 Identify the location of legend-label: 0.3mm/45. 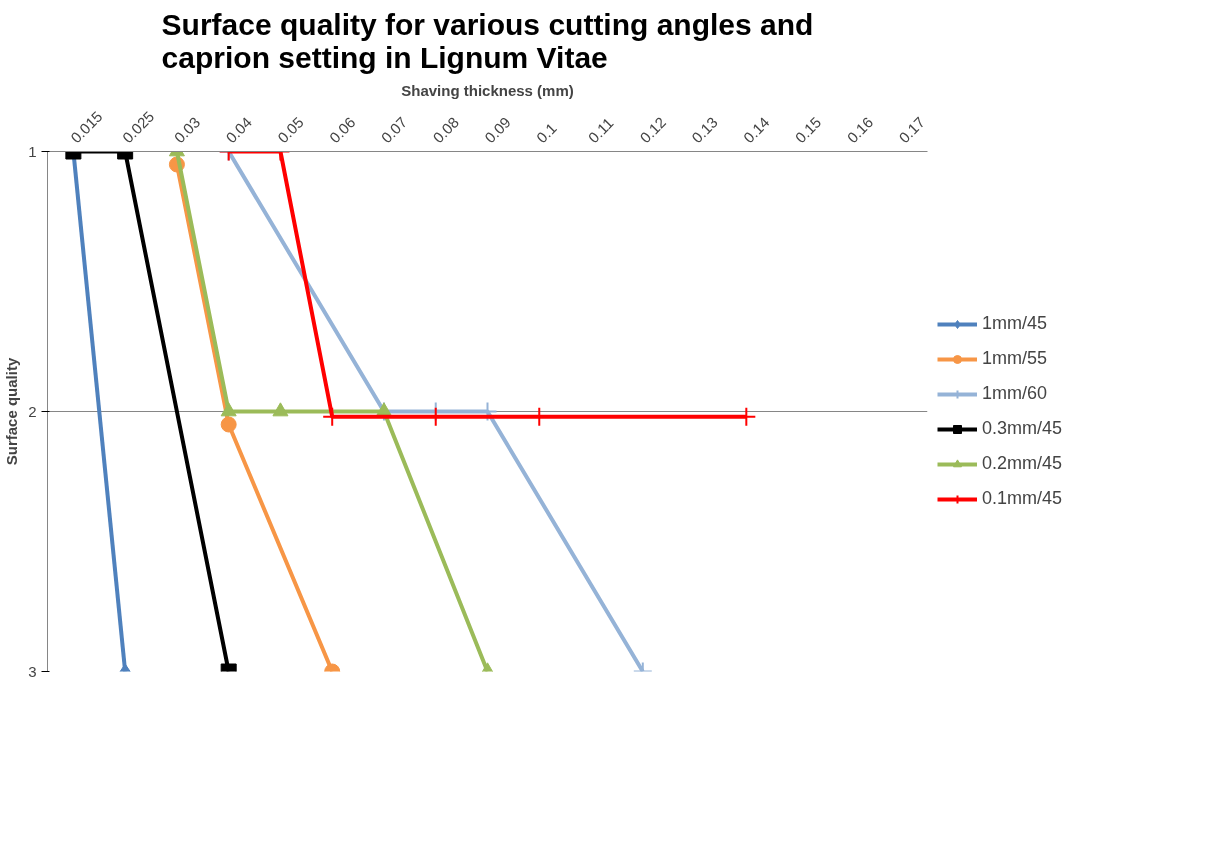
(1022, 428).